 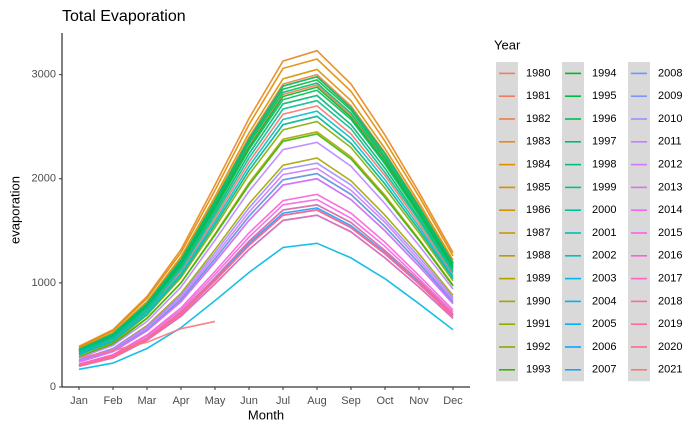 What do you see at coordinates (670, 165) in the screenshot?
I see `legend-label: 2012` at bounding box center [670, 165].